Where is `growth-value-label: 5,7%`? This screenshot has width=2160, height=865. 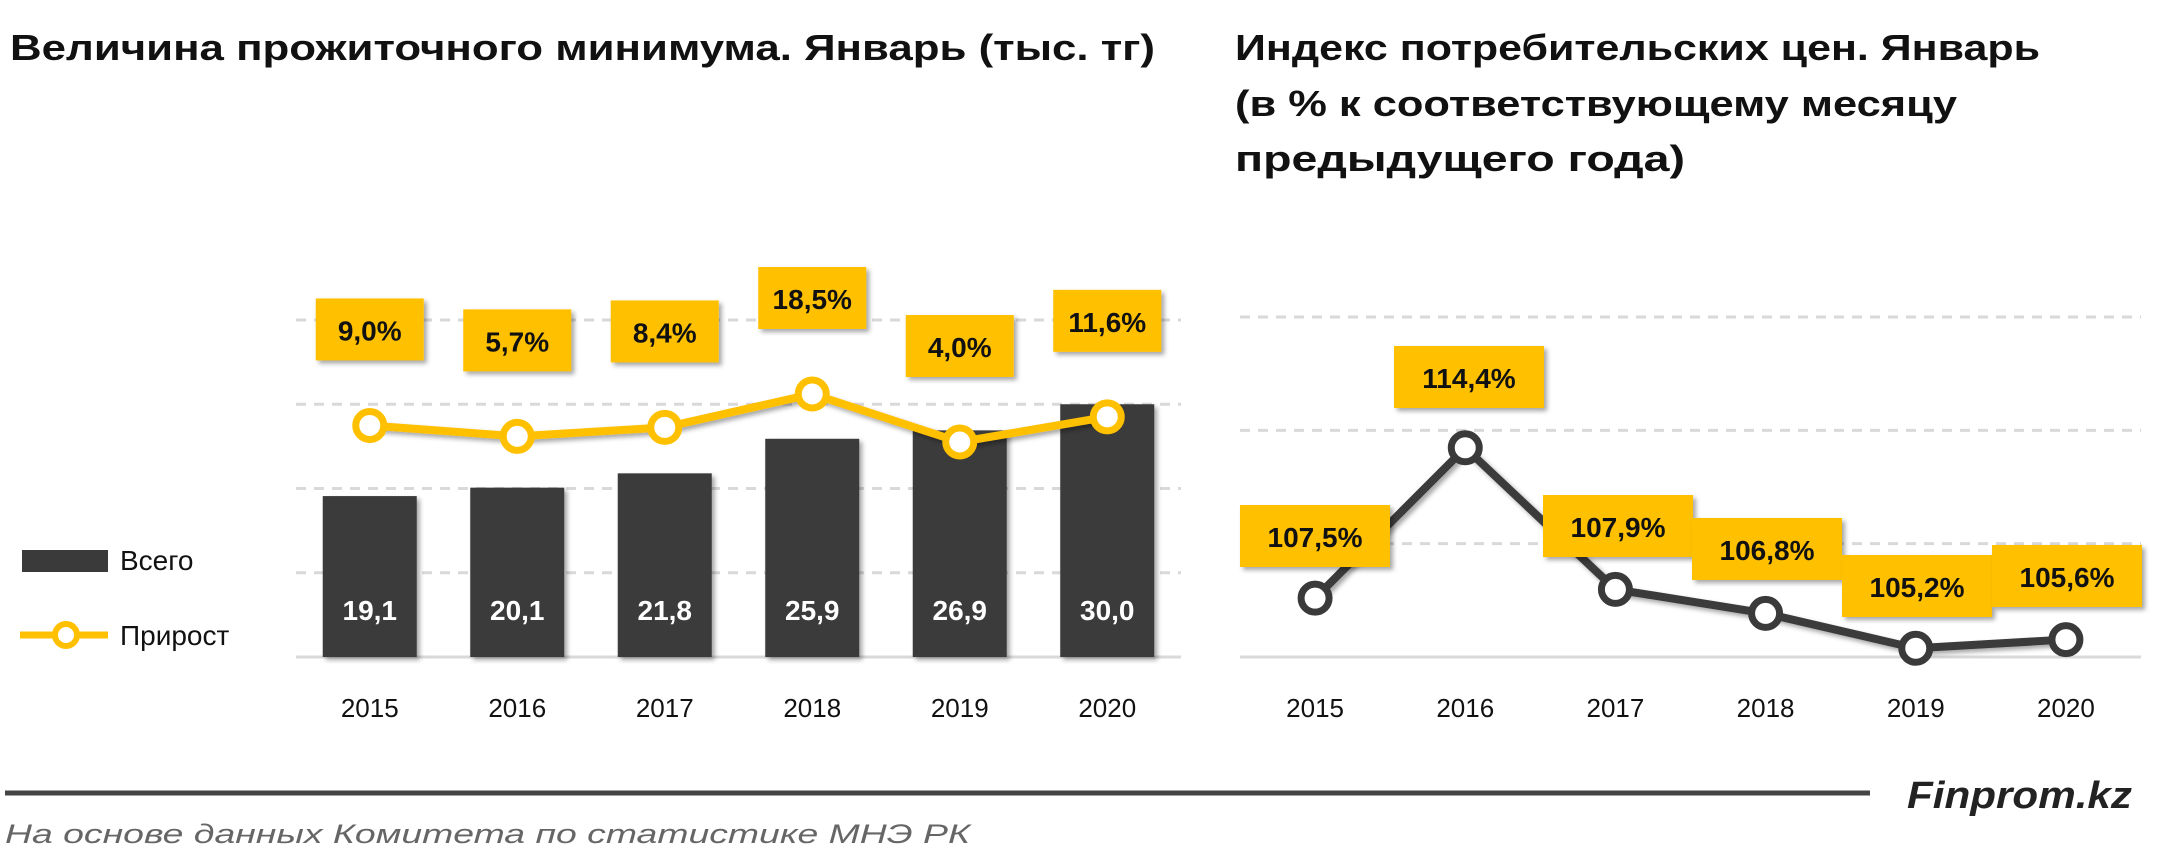
growth-value-label: 5,7% is located at coordinates (517, 341).